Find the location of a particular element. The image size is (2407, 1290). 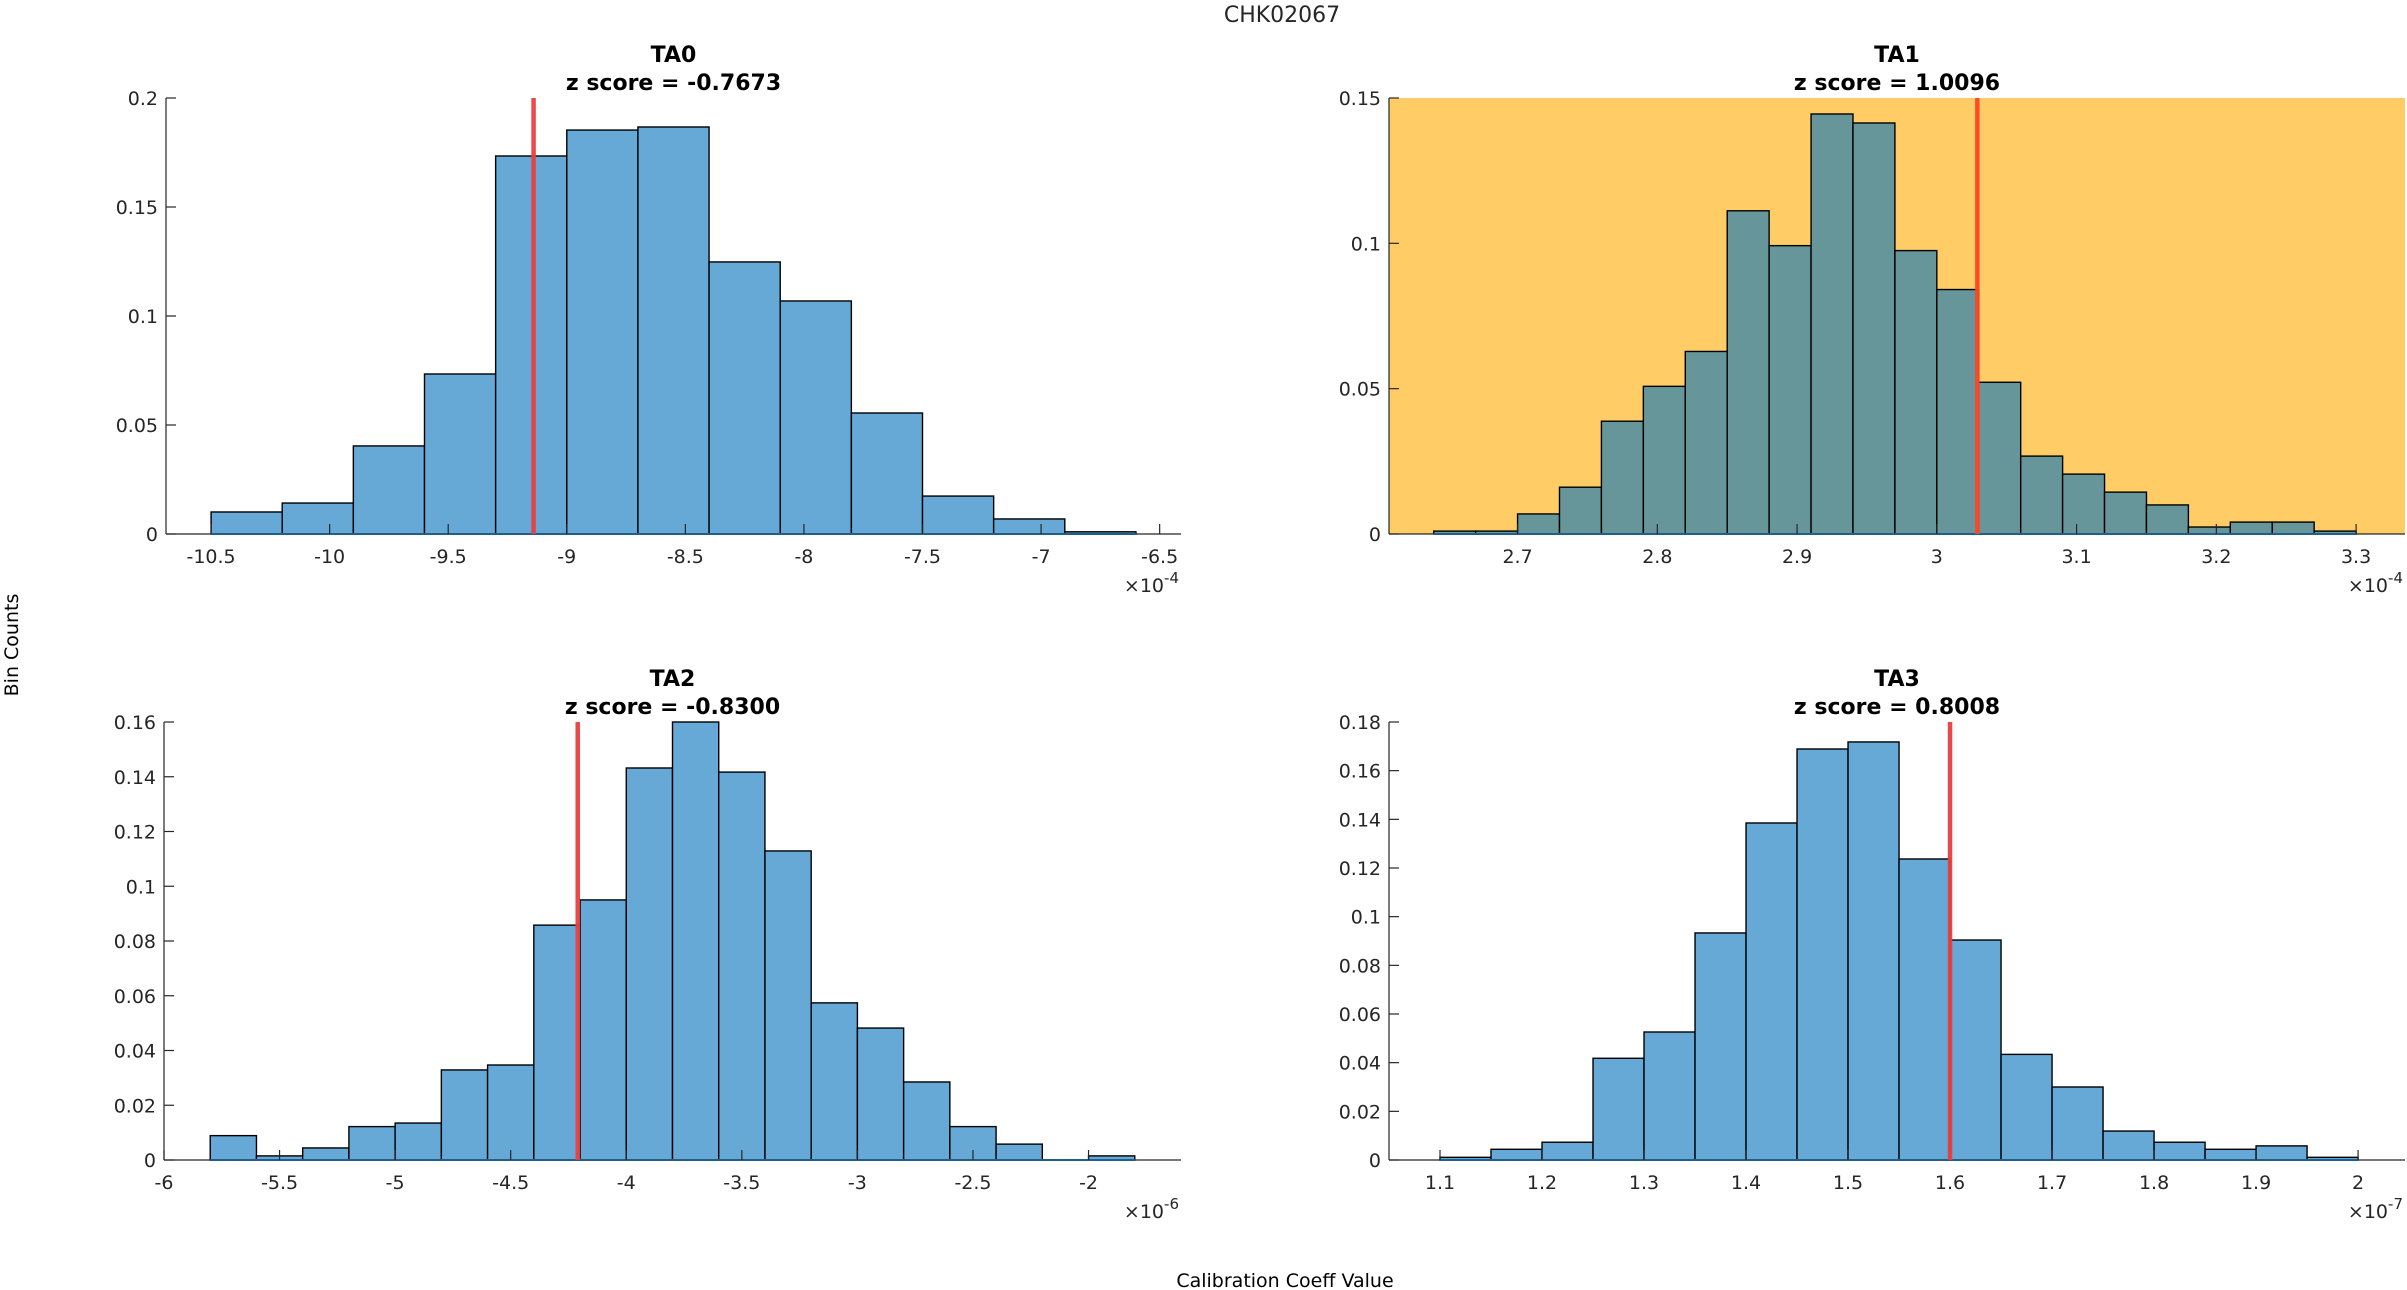

x-tick-label: -2.5 is located at coordinates (972, 1183).